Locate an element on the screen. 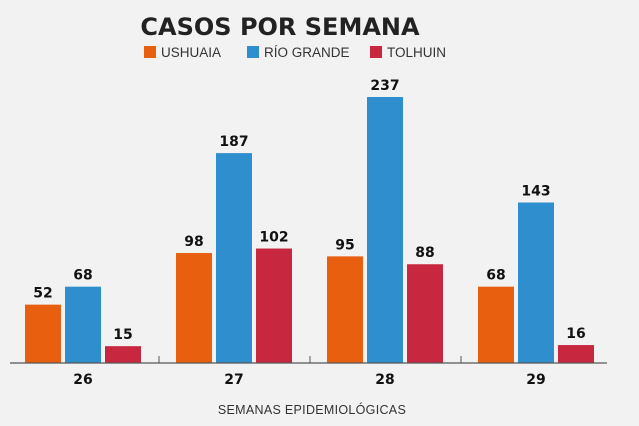  data-label: 52 is located at coordinates (42, 294).